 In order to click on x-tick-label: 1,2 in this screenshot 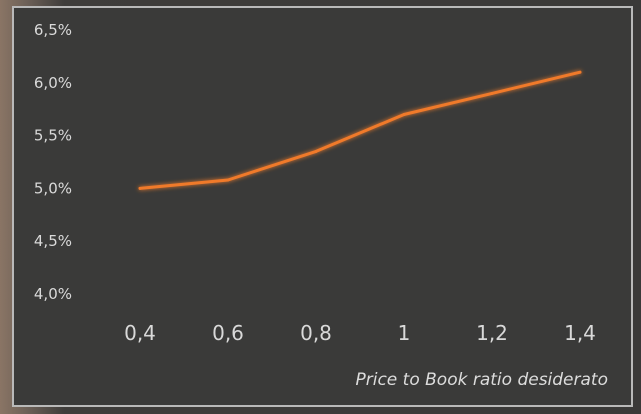, I will do `click(492, 333)`.